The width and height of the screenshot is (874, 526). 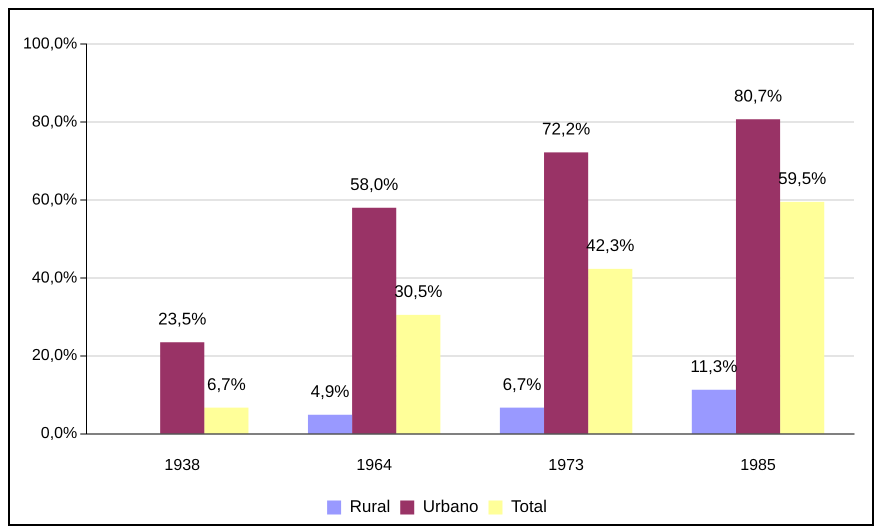 What do you see at coordinates (182, 318) in the screenshot?
I see `data-label: 23,5%` at bounding box center [182, 318].